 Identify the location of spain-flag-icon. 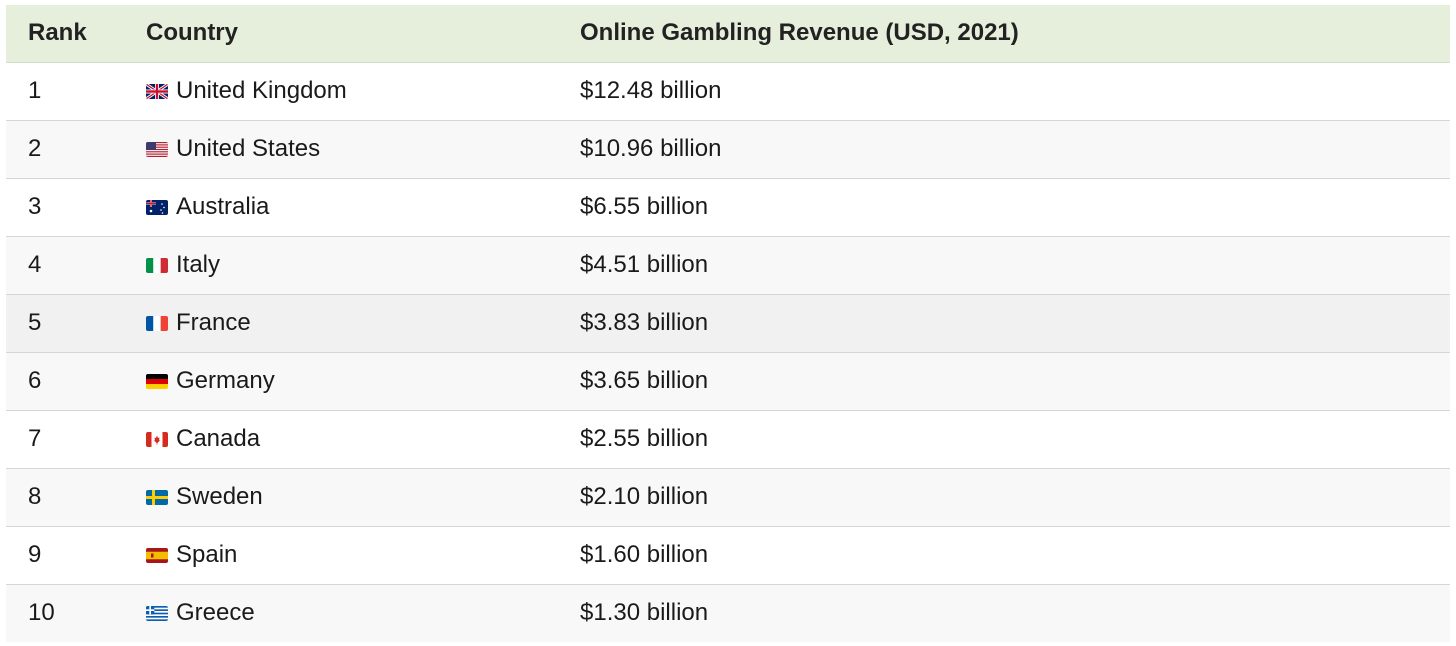
(157, 555).